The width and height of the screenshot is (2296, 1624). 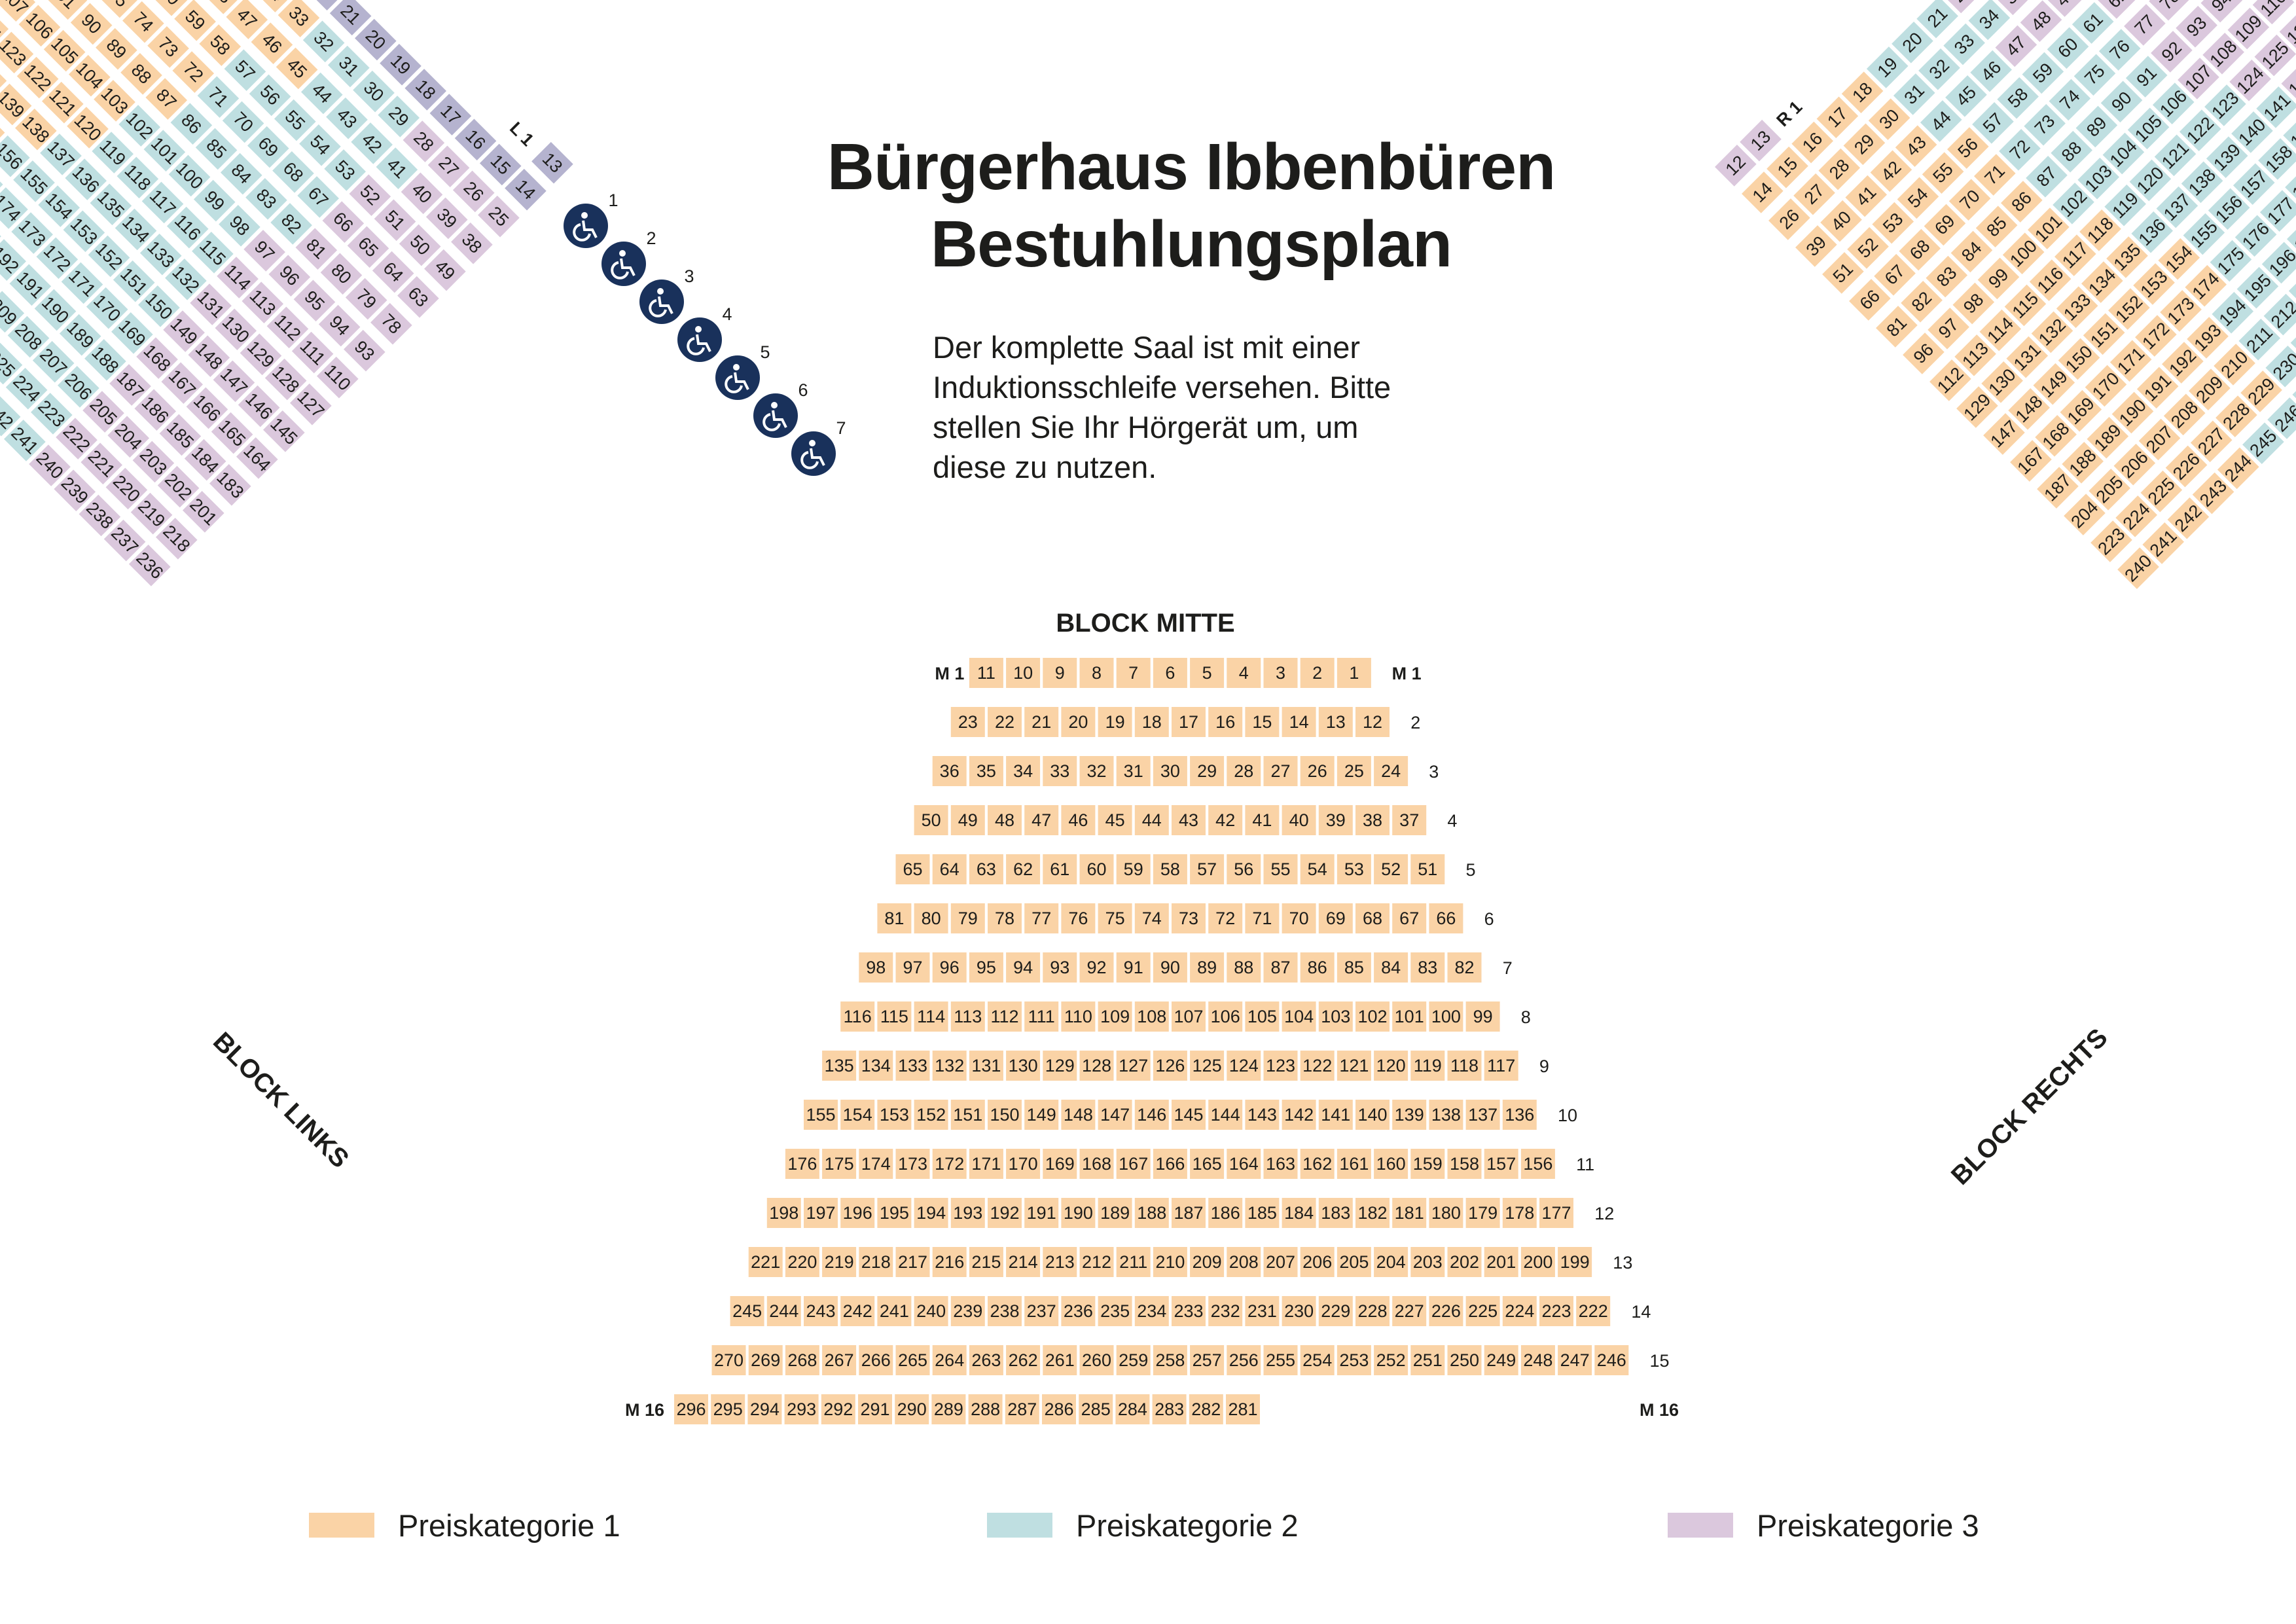 I want to click on seat: 211, so click(x=1133, y=1262).